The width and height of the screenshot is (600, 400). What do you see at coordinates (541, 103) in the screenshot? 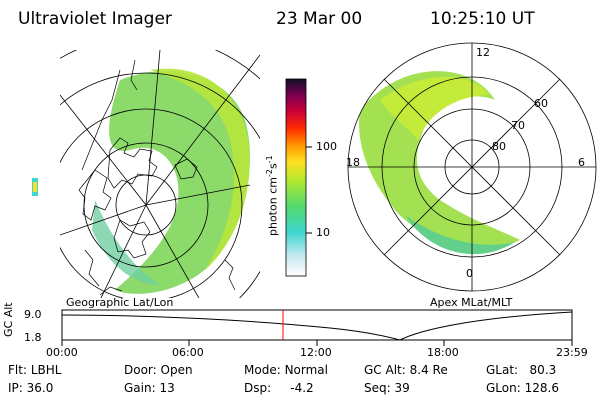
I see `lat-label-60: 60` at bounding box center [541, 103].